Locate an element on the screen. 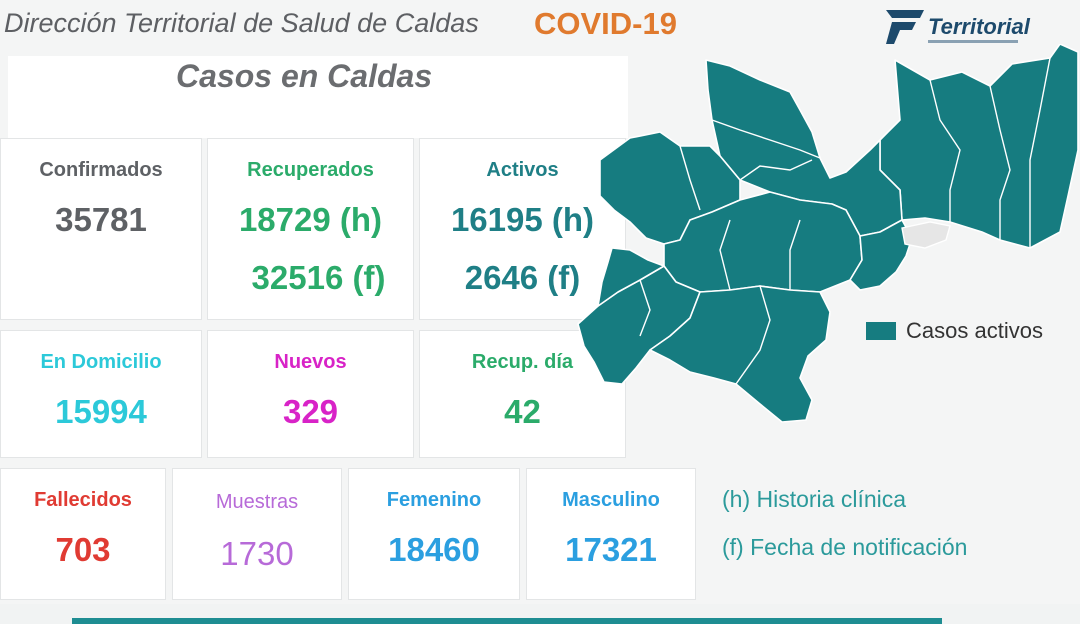  masculino-value: 17321 is located at coordinates (611, 549).